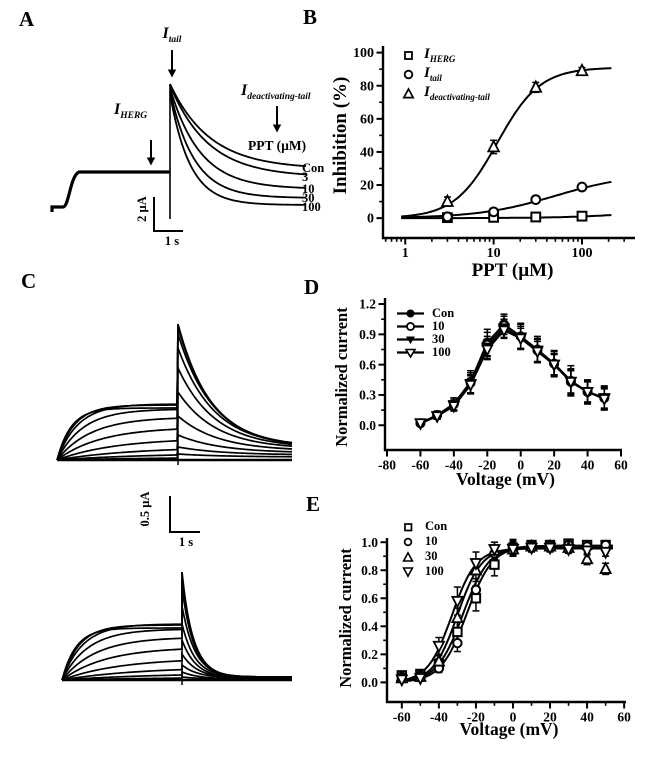  I want to click on i-tail-symbol: I, so click(165, 33).